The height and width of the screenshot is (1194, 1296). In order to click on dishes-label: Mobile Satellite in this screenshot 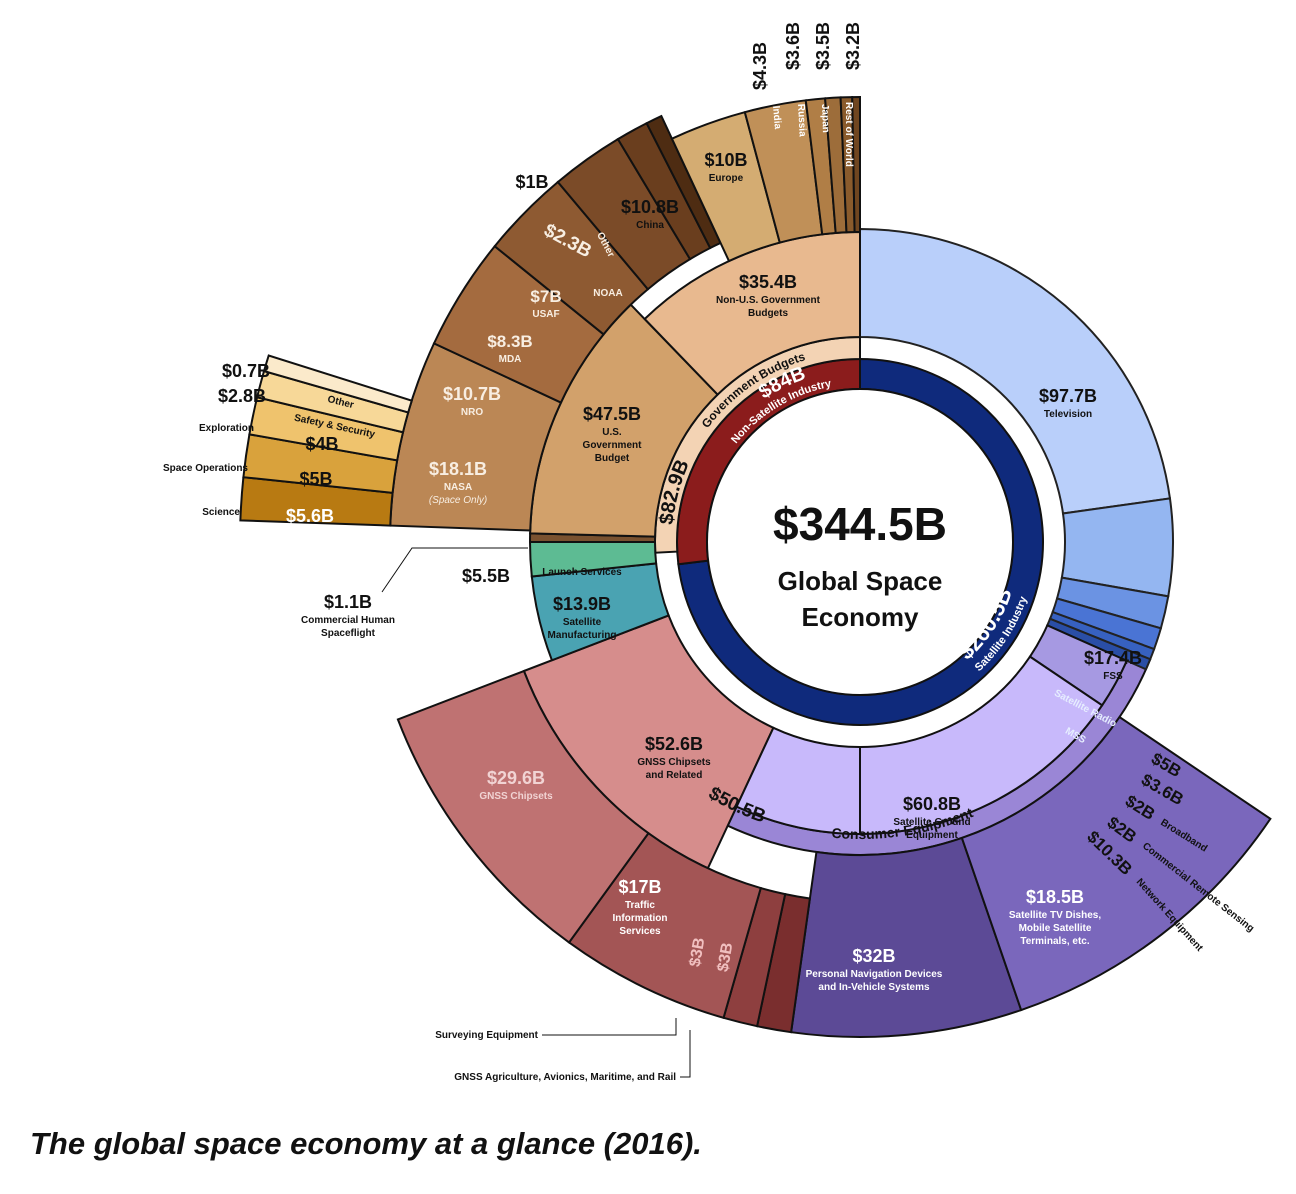, I will do `click(1055, 928)`.